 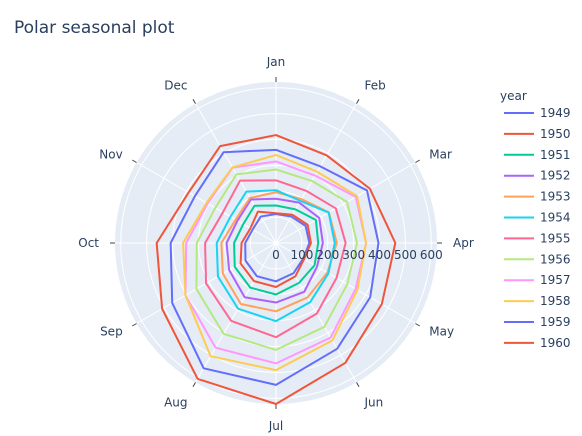 I want to click on series-line-1949, so click(x=277, y=248).